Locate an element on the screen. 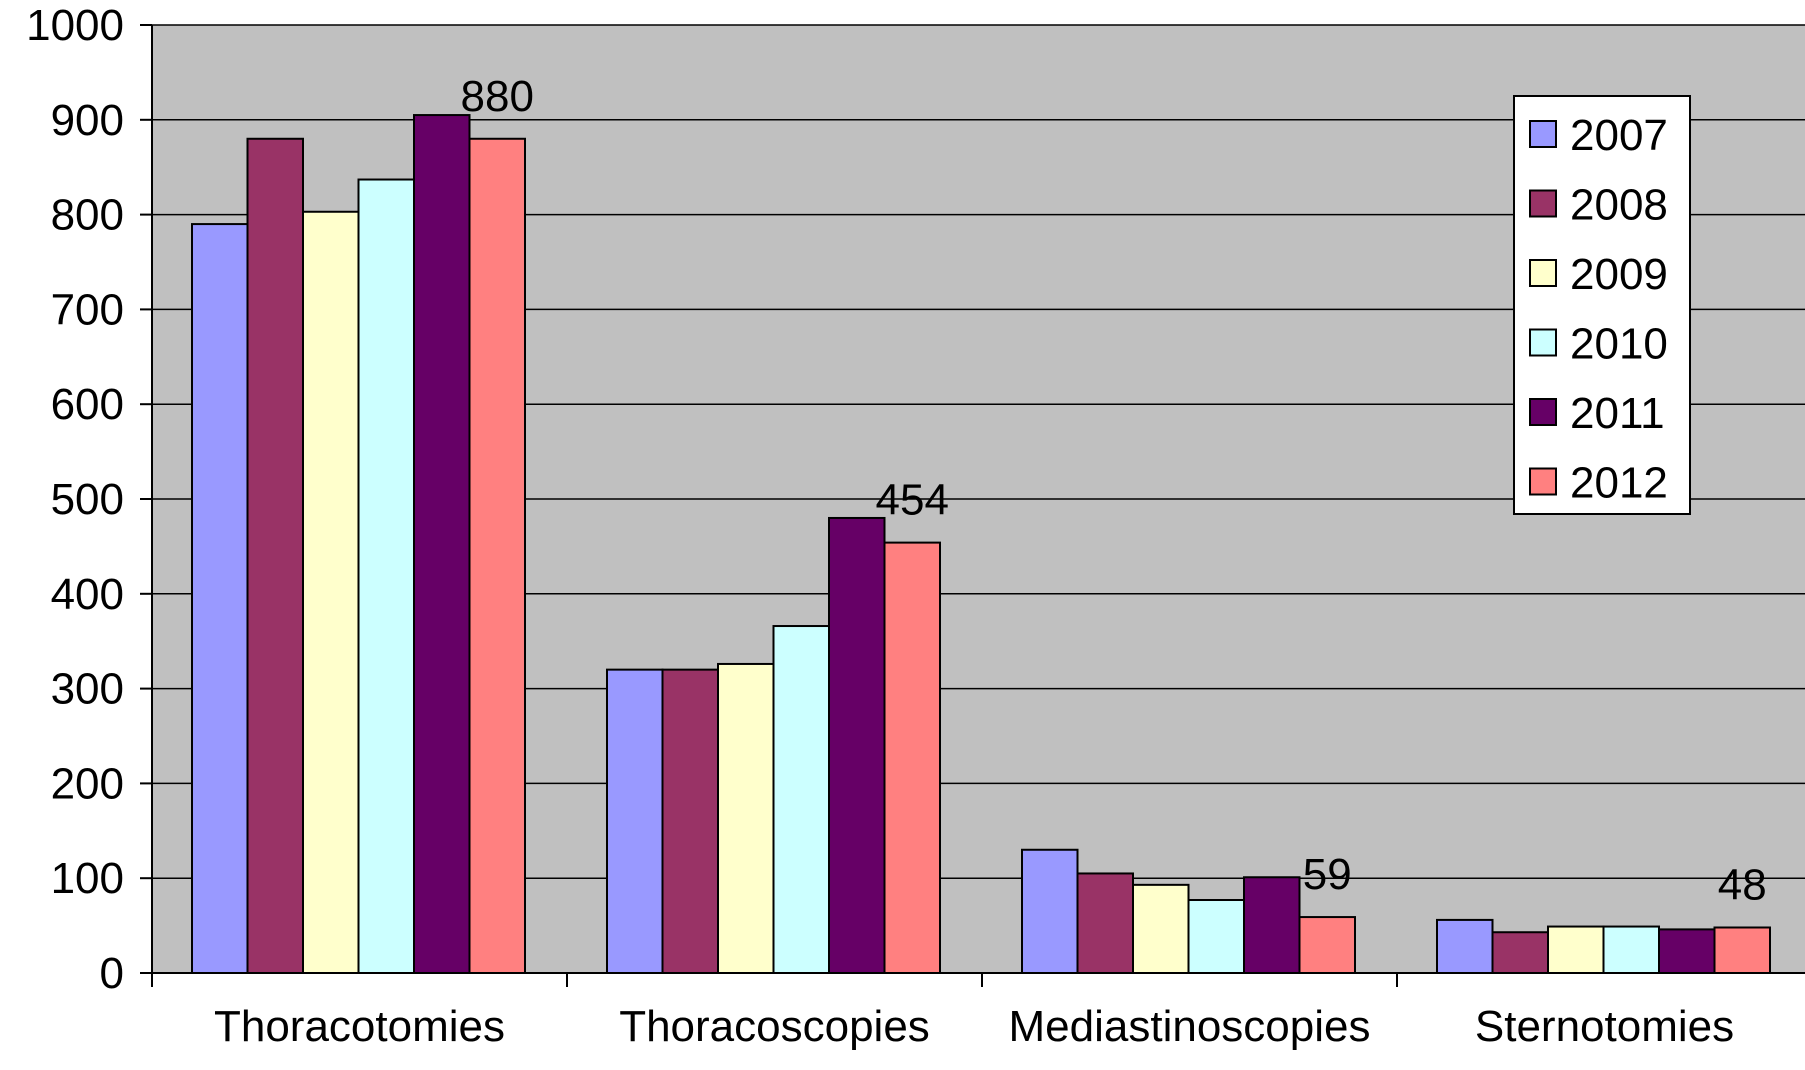 This screenshot has height=1070, width=1805. y-tick-label: 0 is located at coordinates (112, 973).